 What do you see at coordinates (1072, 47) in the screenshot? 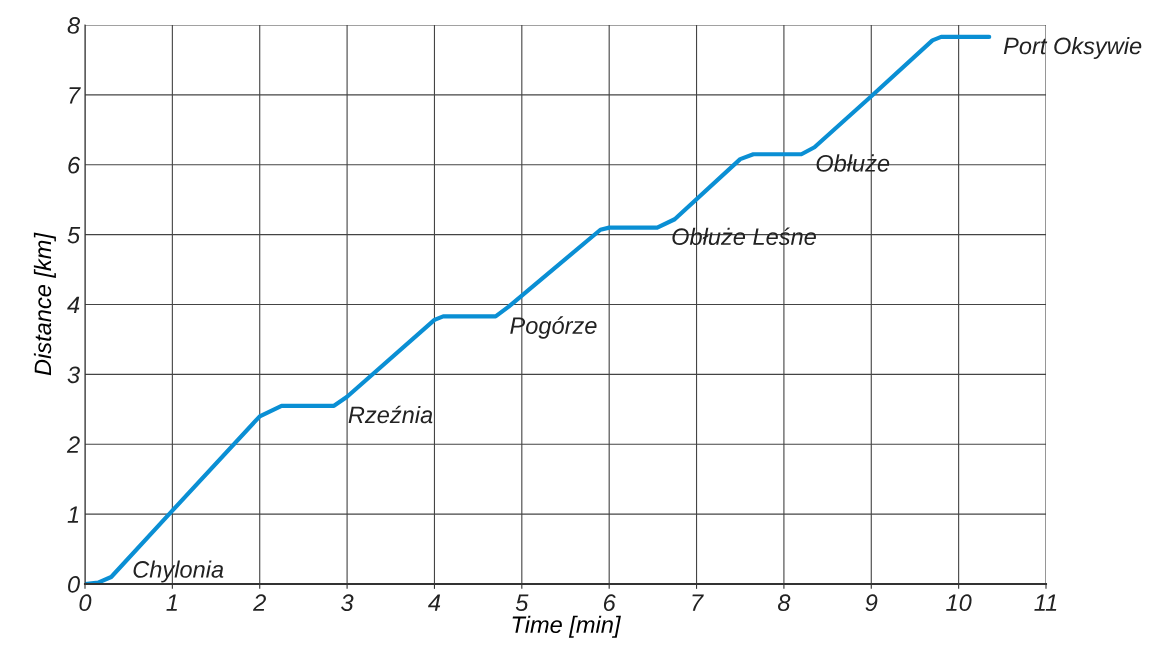
I see `annotation: Port Oksywie` at bounding box center [1072, 47].